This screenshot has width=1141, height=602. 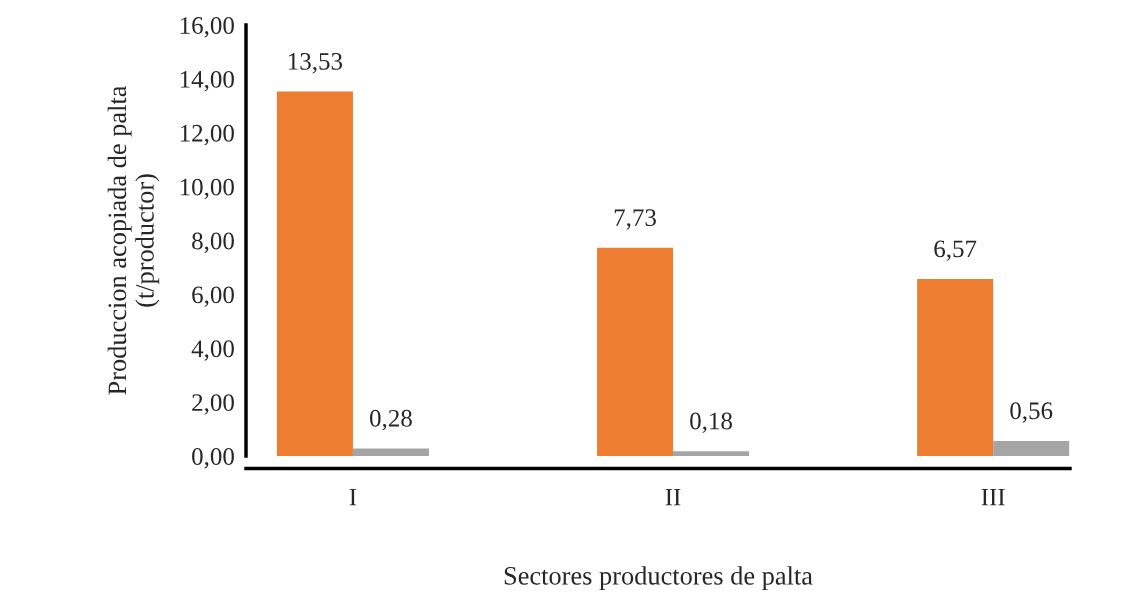 I want to click on y-tick-label: 14,00, so click(x=207, y=81).